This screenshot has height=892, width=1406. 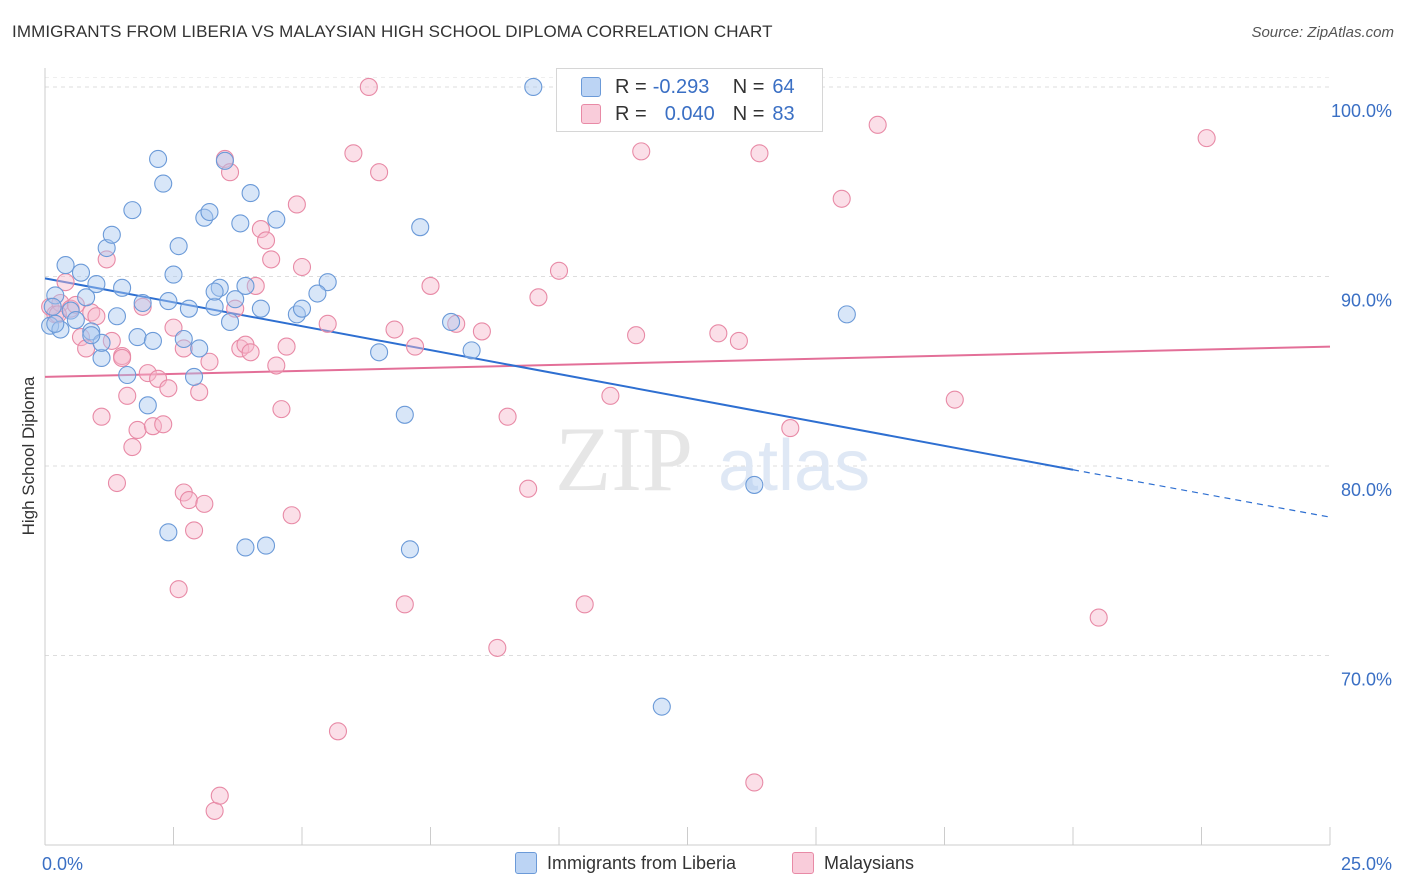 What do you see at coordinates (794, 466) in the screenshot?
I see `watermark-atlas: atlas` at bounding box center [794, 466].